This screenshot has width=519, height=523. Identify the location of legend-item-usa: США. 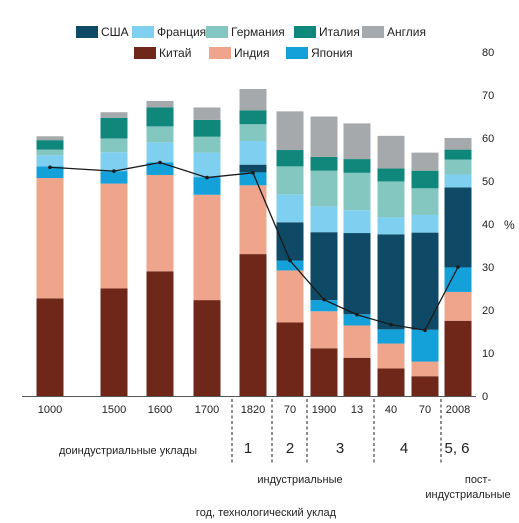
(102, 32).